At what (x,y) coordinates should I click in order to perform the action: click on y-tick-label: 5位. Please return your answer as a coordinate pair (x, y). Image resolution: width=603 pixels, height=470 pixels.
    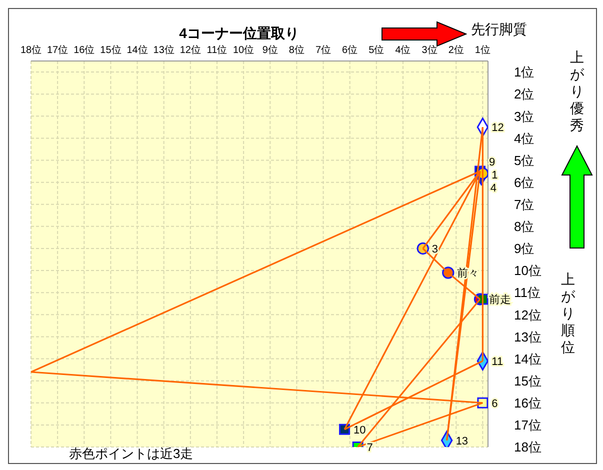
    Looking at the image, I should click on (524, 160).